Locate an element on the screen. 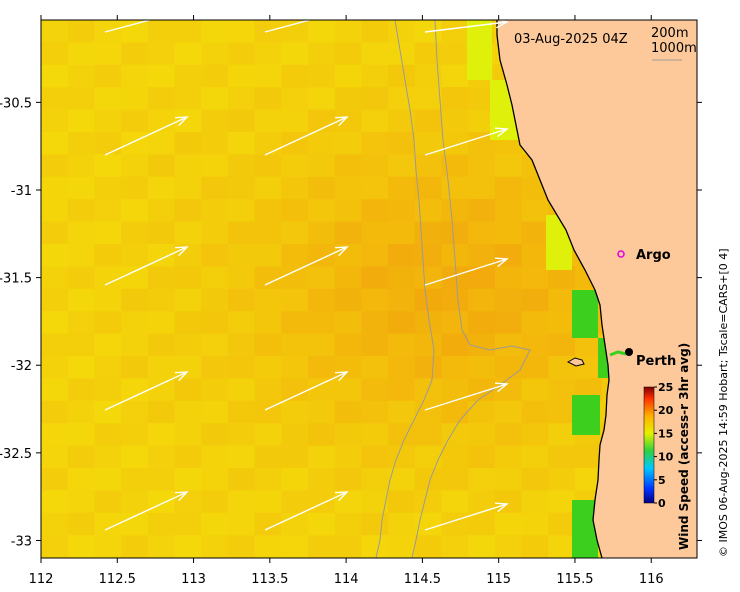  isobath-200m is located at coordinates (471, 289).